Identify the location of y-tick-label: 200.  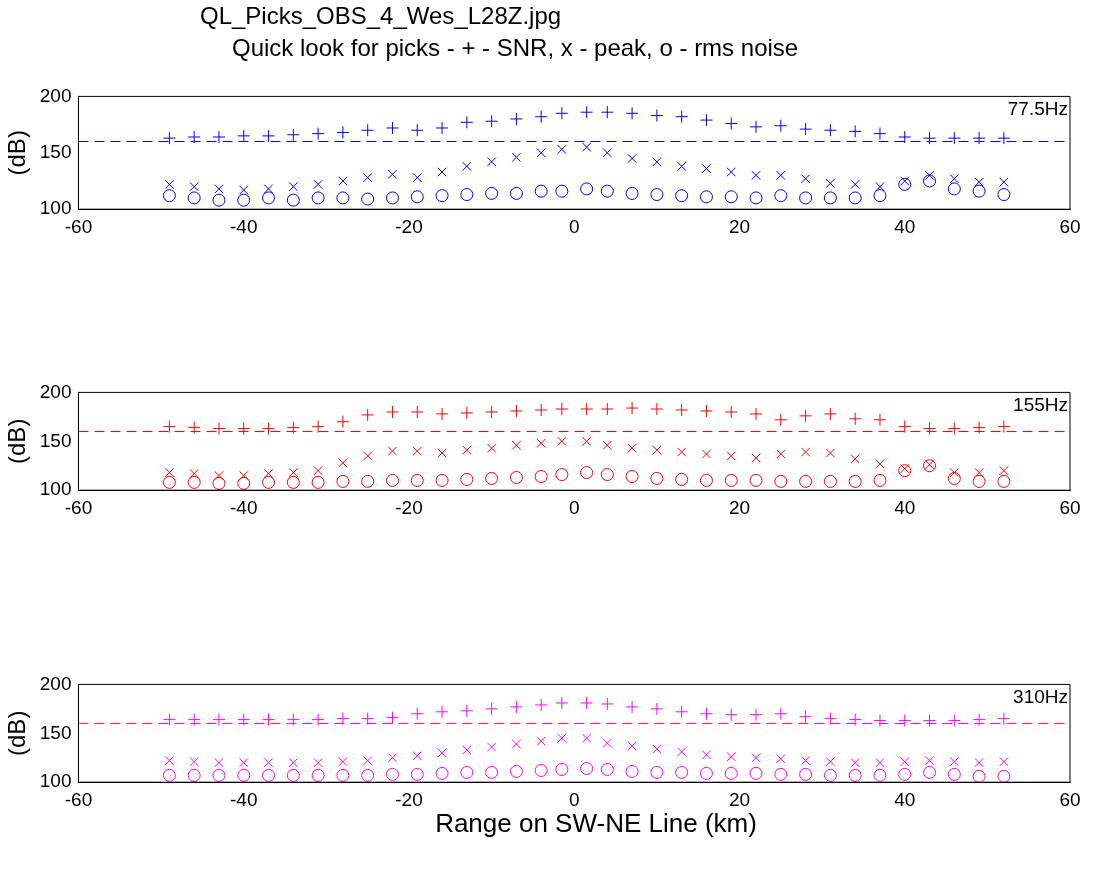
(55, 95).